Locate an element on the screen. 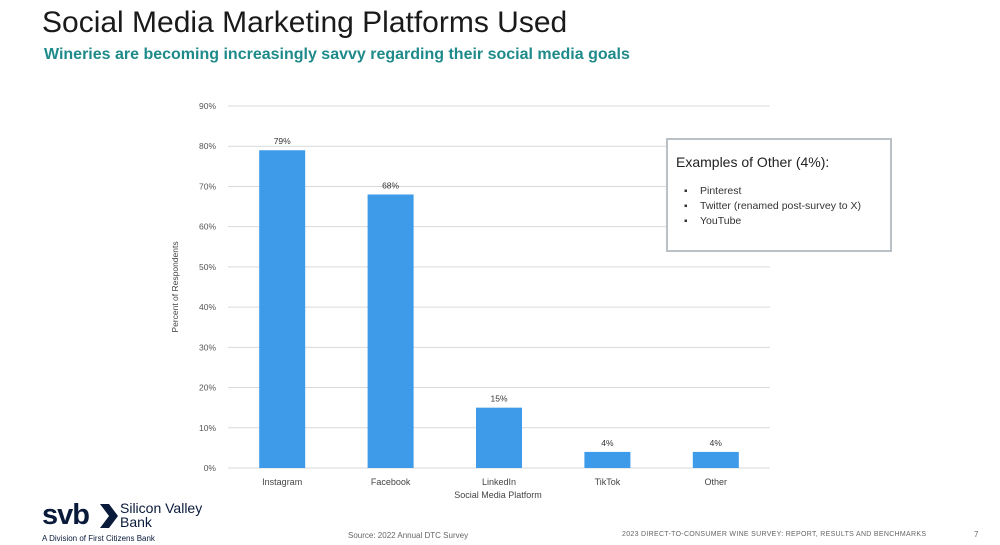  callout-title: Examples of Other (4%): is located at coordinates (753, 162).